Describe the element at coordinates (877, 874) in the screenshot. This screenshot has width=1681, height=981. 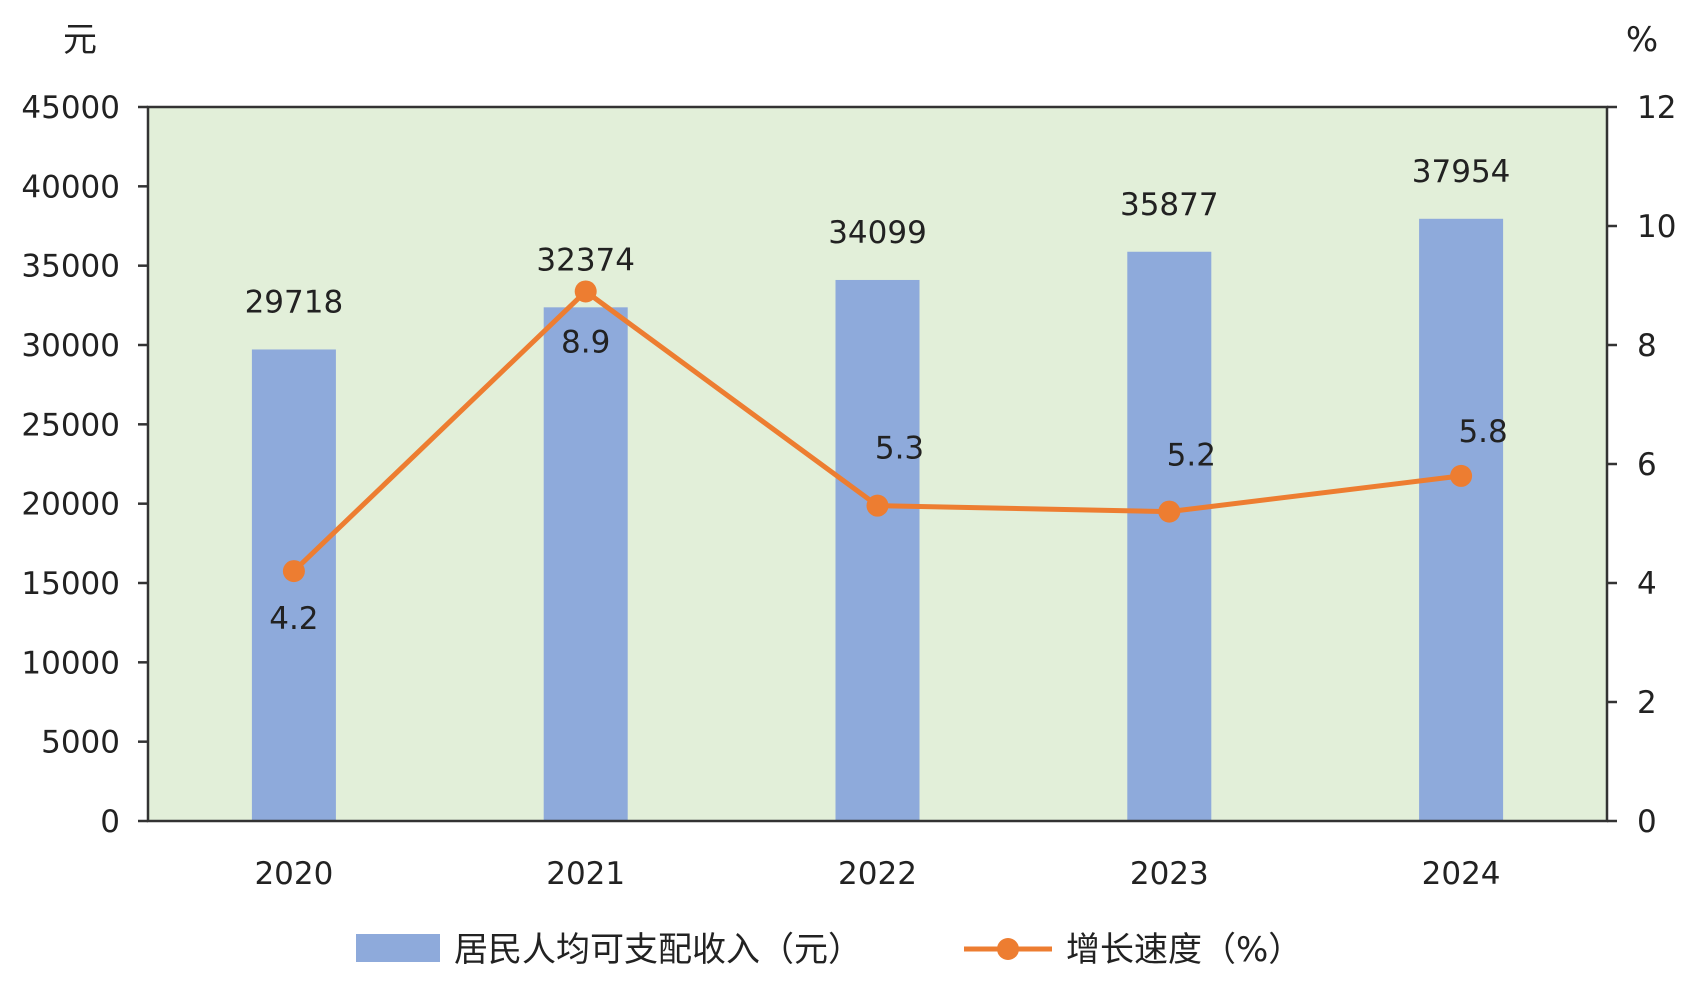
I see `x-axis-tick-label: 2022` at that location.